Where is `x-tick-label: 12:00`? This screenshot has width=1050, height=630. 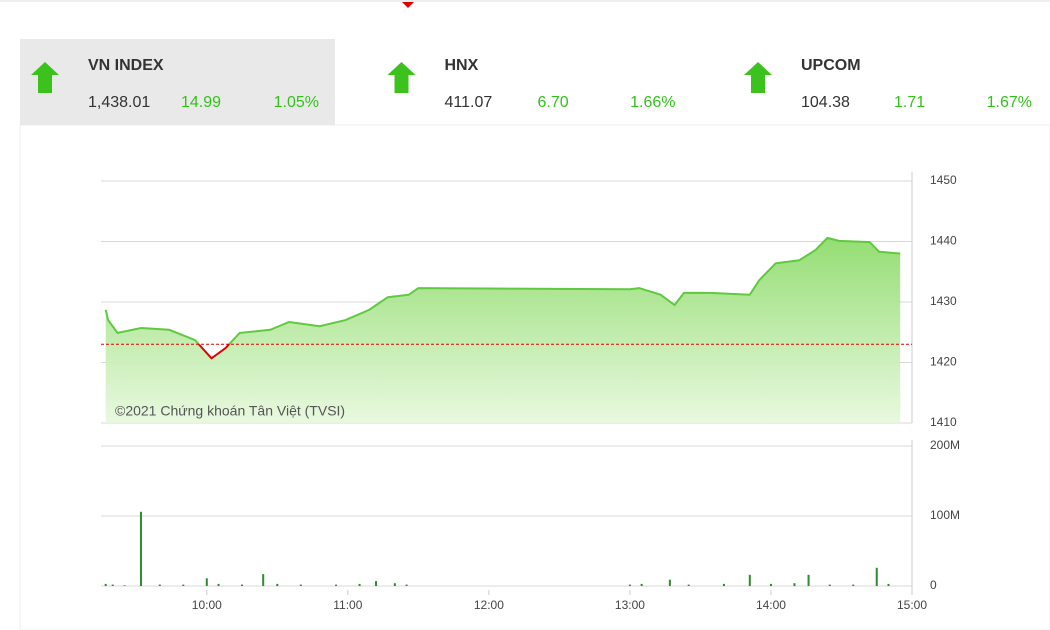 x-tick-label: 12:00 is located at coordinates (489, 605).